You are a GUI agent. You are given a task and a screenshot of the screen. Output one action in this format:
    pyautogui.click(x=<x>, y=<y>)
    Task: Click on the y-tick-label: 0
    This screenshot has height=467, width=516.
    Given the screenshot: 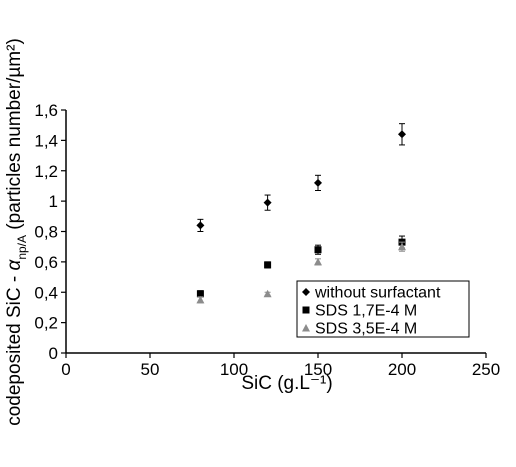 What is the action you would take?
    pyautogui.click(x=53, y=353)
    